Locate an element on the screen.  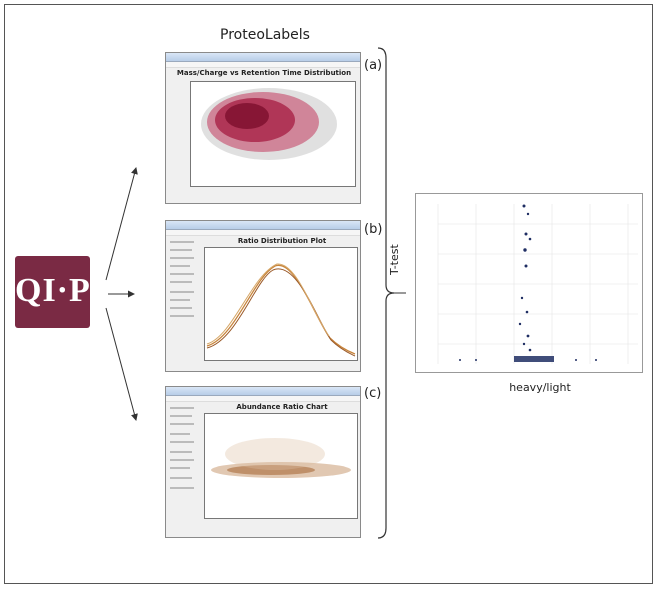
mz-rt-scatter is located at coordinates (269, 124).